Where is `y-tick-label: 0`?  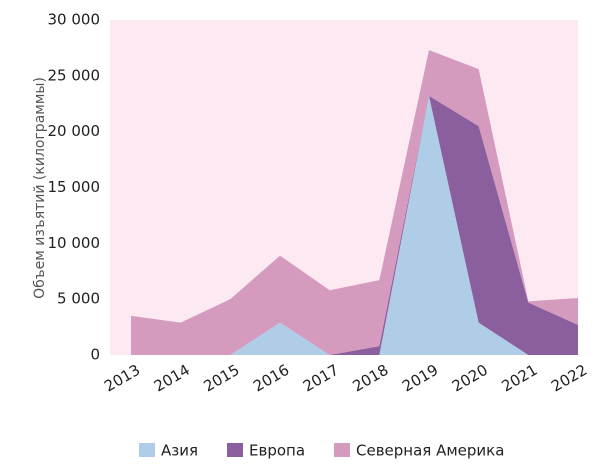 y-tick-label: 0 is located at coordinates (95, 355).